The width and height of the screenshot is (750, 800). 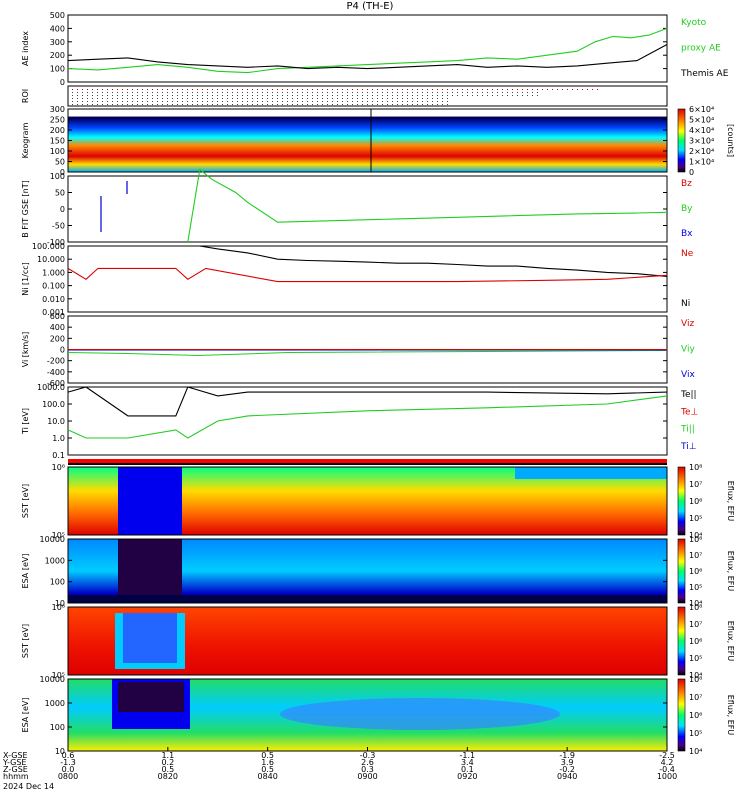 What do you see at coordinates (16, 776) in the screenshot?
I see `x-row-label: hhmm` at bounding box center [16, 776].